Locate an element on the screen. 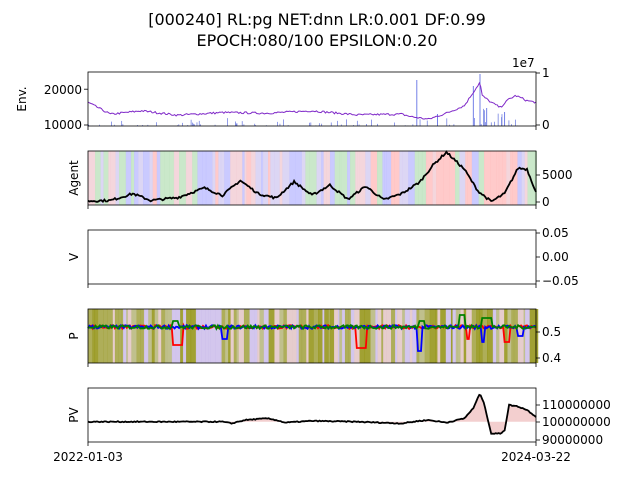  x-end-label: 2024-03-22 is located at coordinates (536, 457).